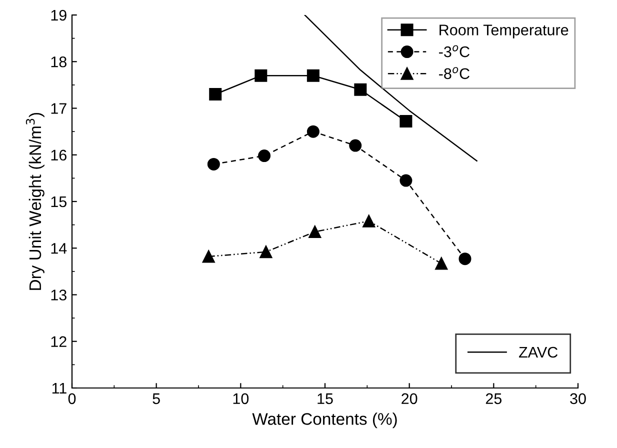 The width and height of the screenshot is (617, 448). What do you see at coordinates (156, 398) in the screenshot?
I see `x-tick-label: 5` at bounding box center [156, 398].